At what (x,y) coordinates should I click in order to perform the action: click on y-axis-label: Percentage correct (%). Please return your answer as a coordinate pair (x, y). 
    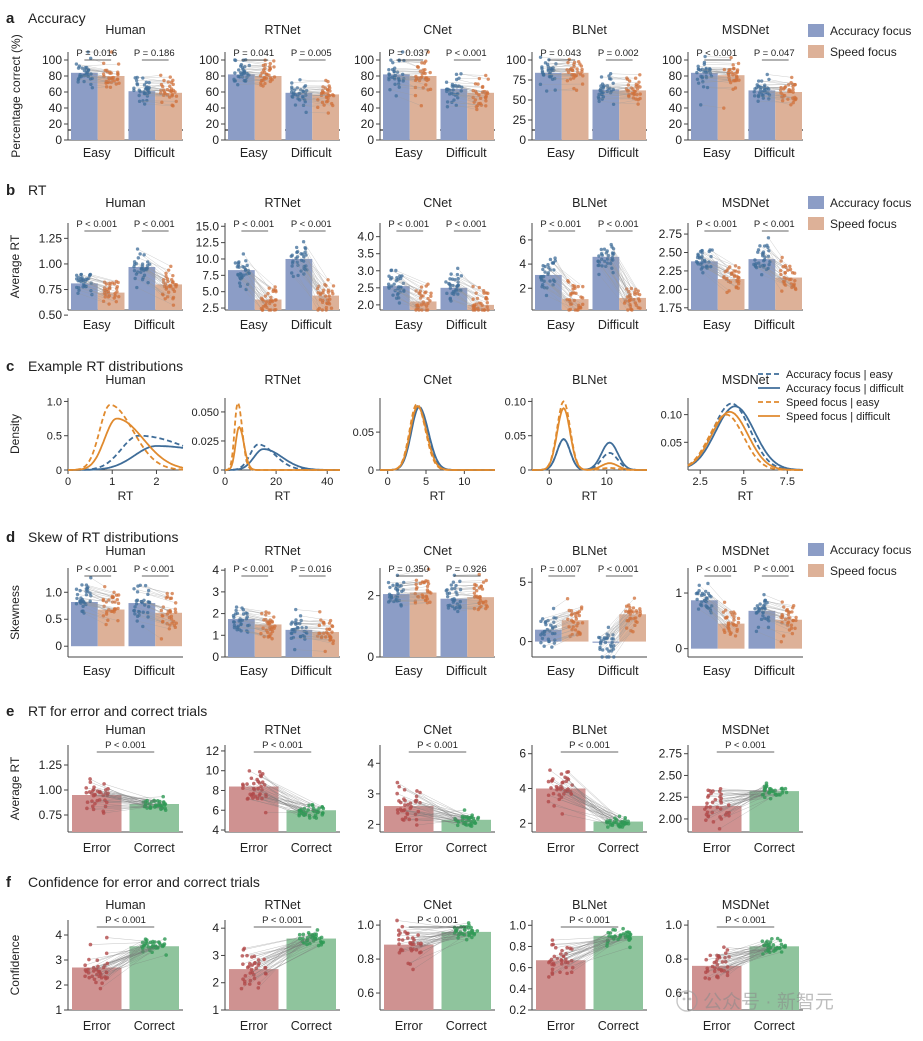
    Looking at the image, I should click on (16, 95).